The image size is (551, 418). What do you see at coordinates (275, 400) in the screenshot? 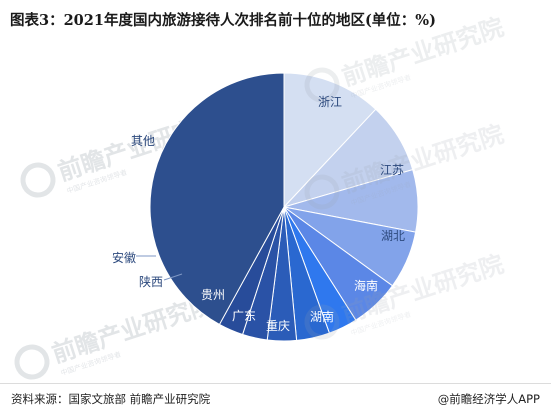
I see `footer: 资料来源：国家文旅部 前瞻产业研究院 @前瞻经济学人APP` at bounding box center [275, 400].